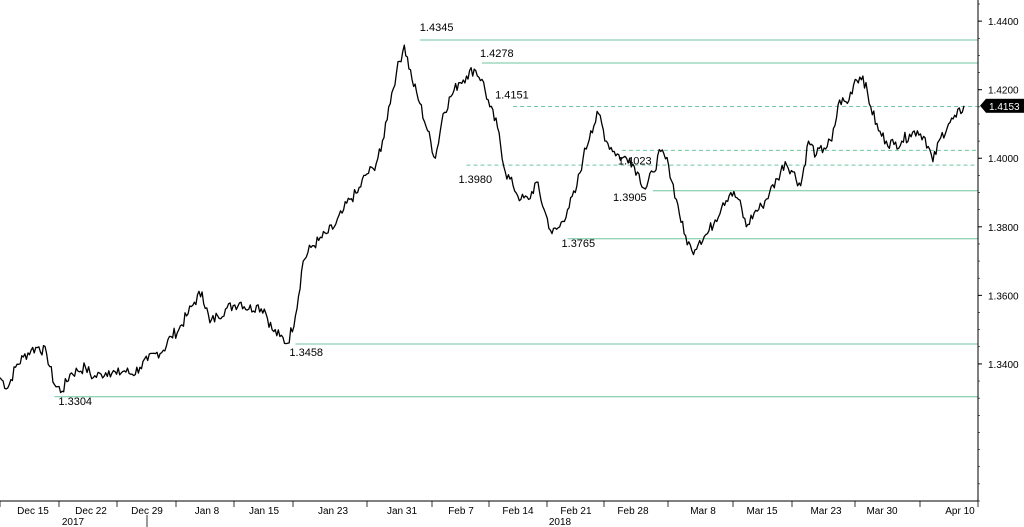  Describe the element at coordinates (306, 353) in the screenshot. I see `level-label: 1.3458` at that location.